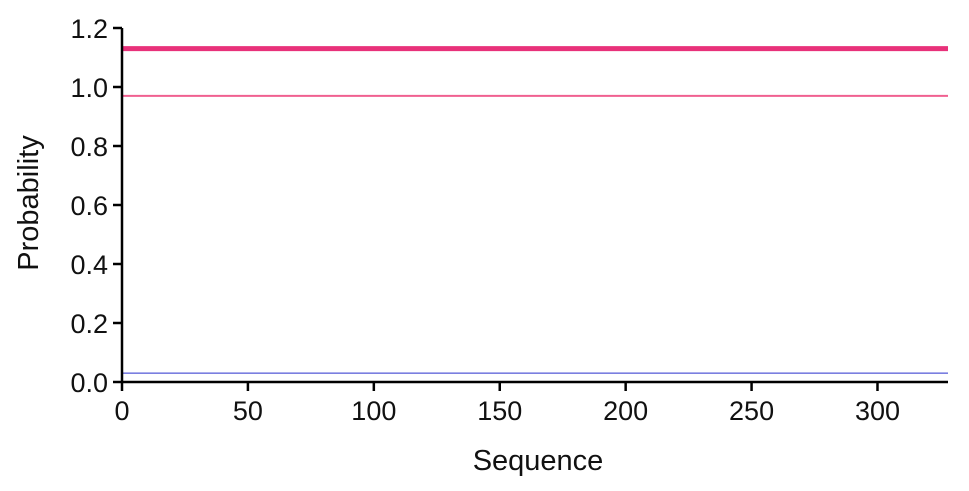  I want to click on y-tick-label: 0.6, so click(89, 206).